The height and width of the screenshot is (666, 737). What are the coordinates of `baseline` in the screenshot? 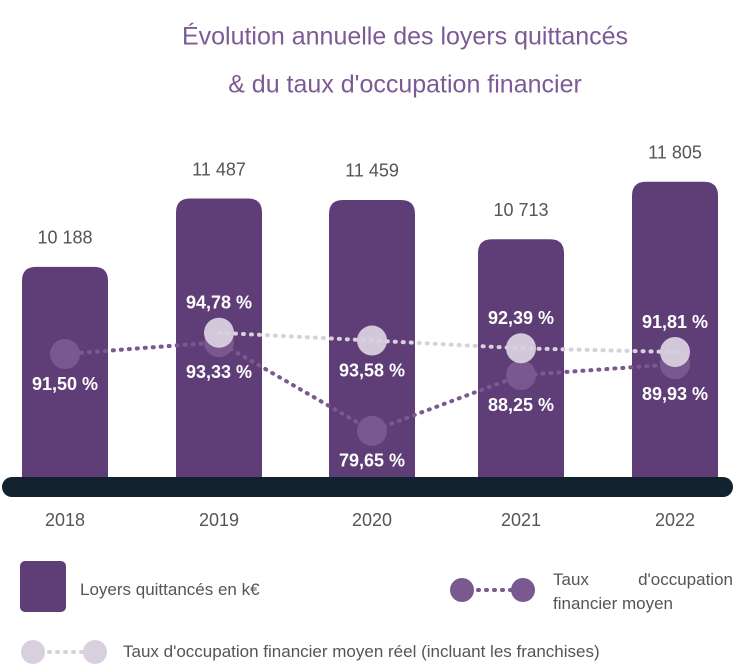 It's located at (367, 487).